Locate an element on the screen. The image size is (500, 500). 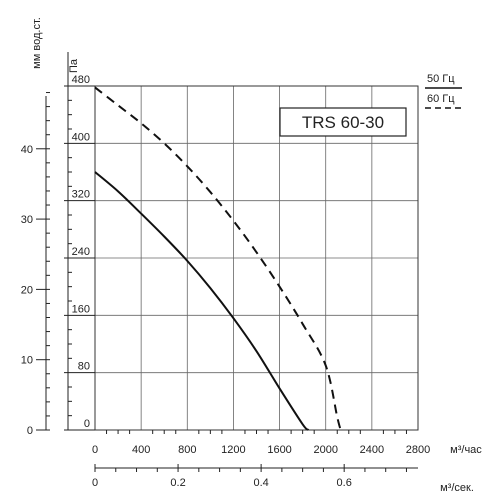
mm-tick-label: 20 is located at coordinates (27, 290).